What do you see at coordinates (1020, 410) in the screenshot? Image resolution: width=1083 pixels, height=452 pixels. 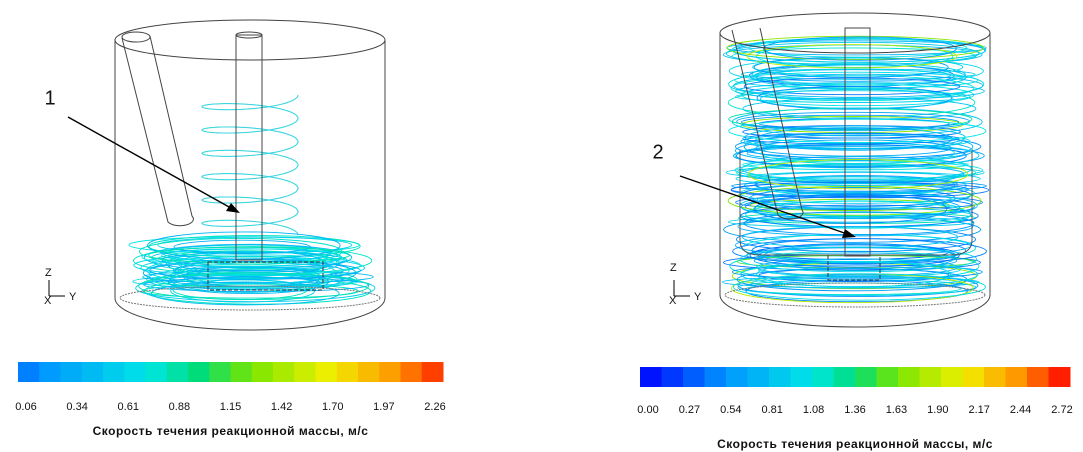 I see `colorbar-tick: 2.44` at bounding box center [1020, 410].